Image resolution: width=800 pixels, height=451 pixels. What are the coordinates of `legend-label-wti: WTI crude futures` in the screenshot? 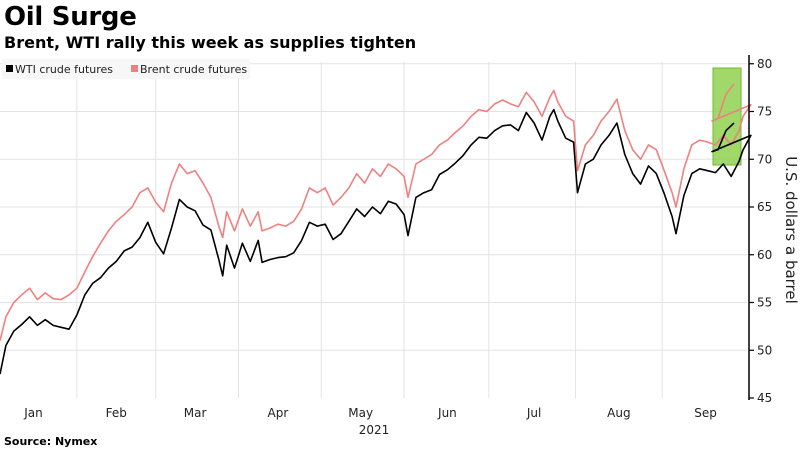 It's located at (64, 69).